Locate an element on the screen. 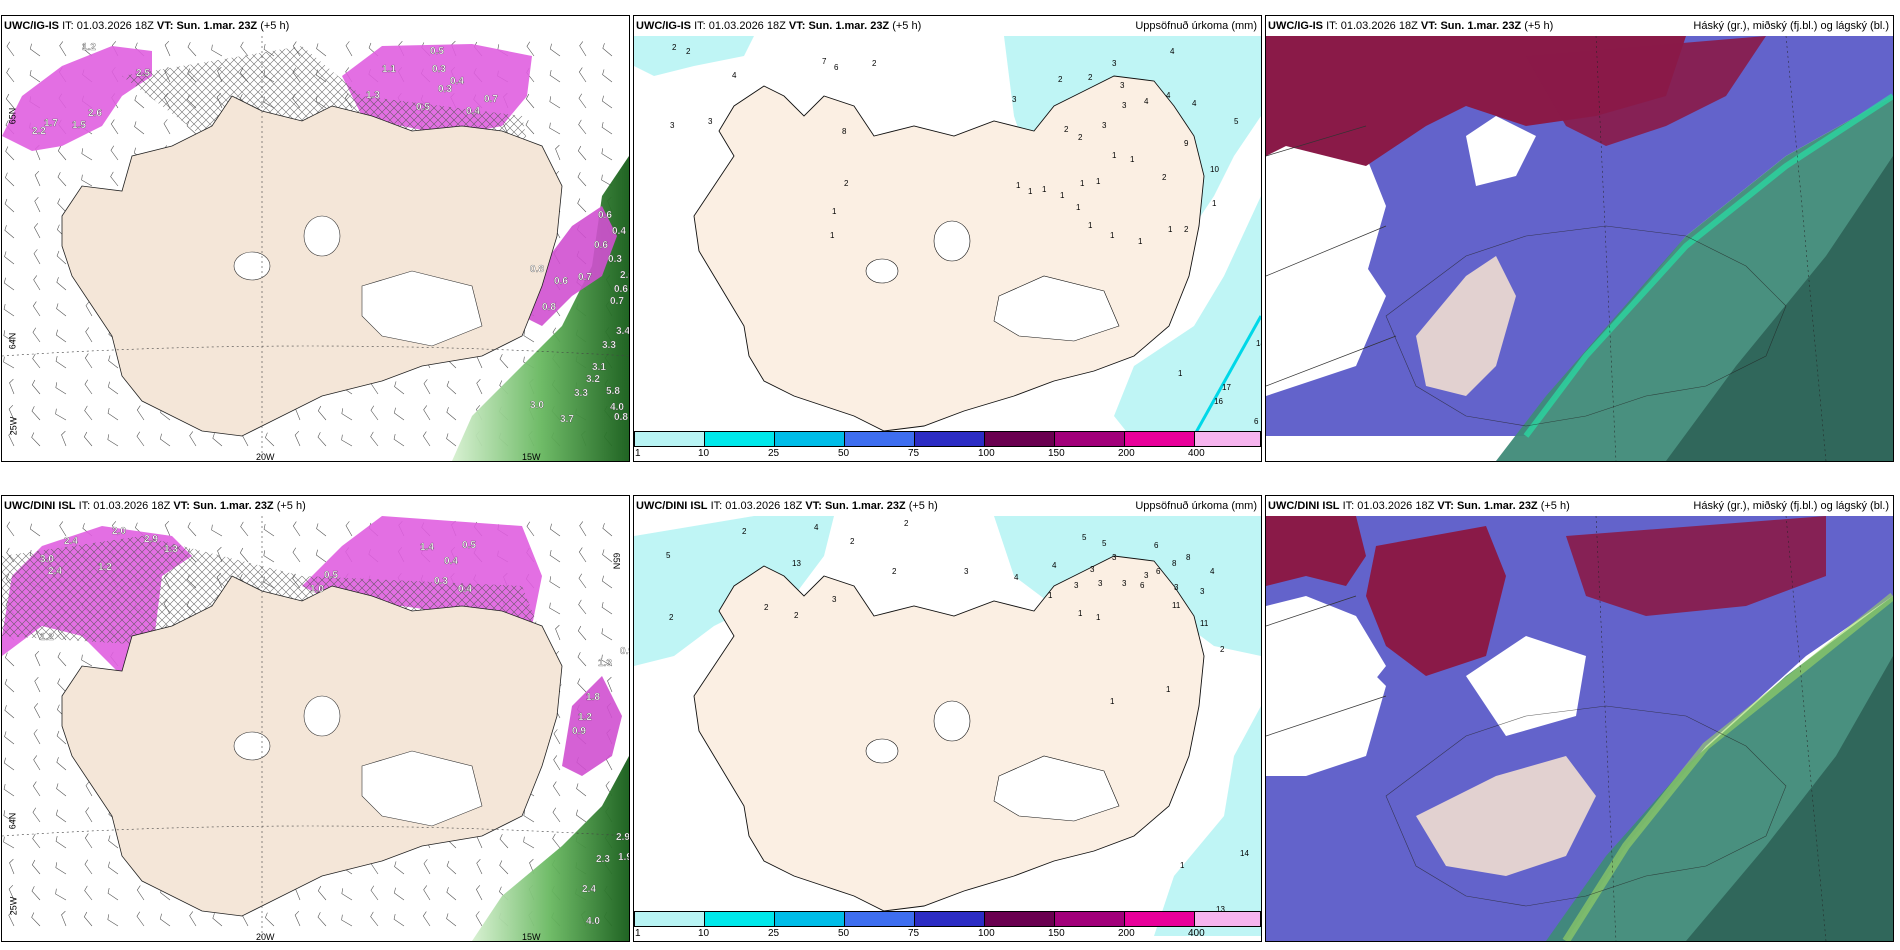 The height and width of the screenshot is (950, 1900). value-label: 1.5 is located at coordinates (79, 125).